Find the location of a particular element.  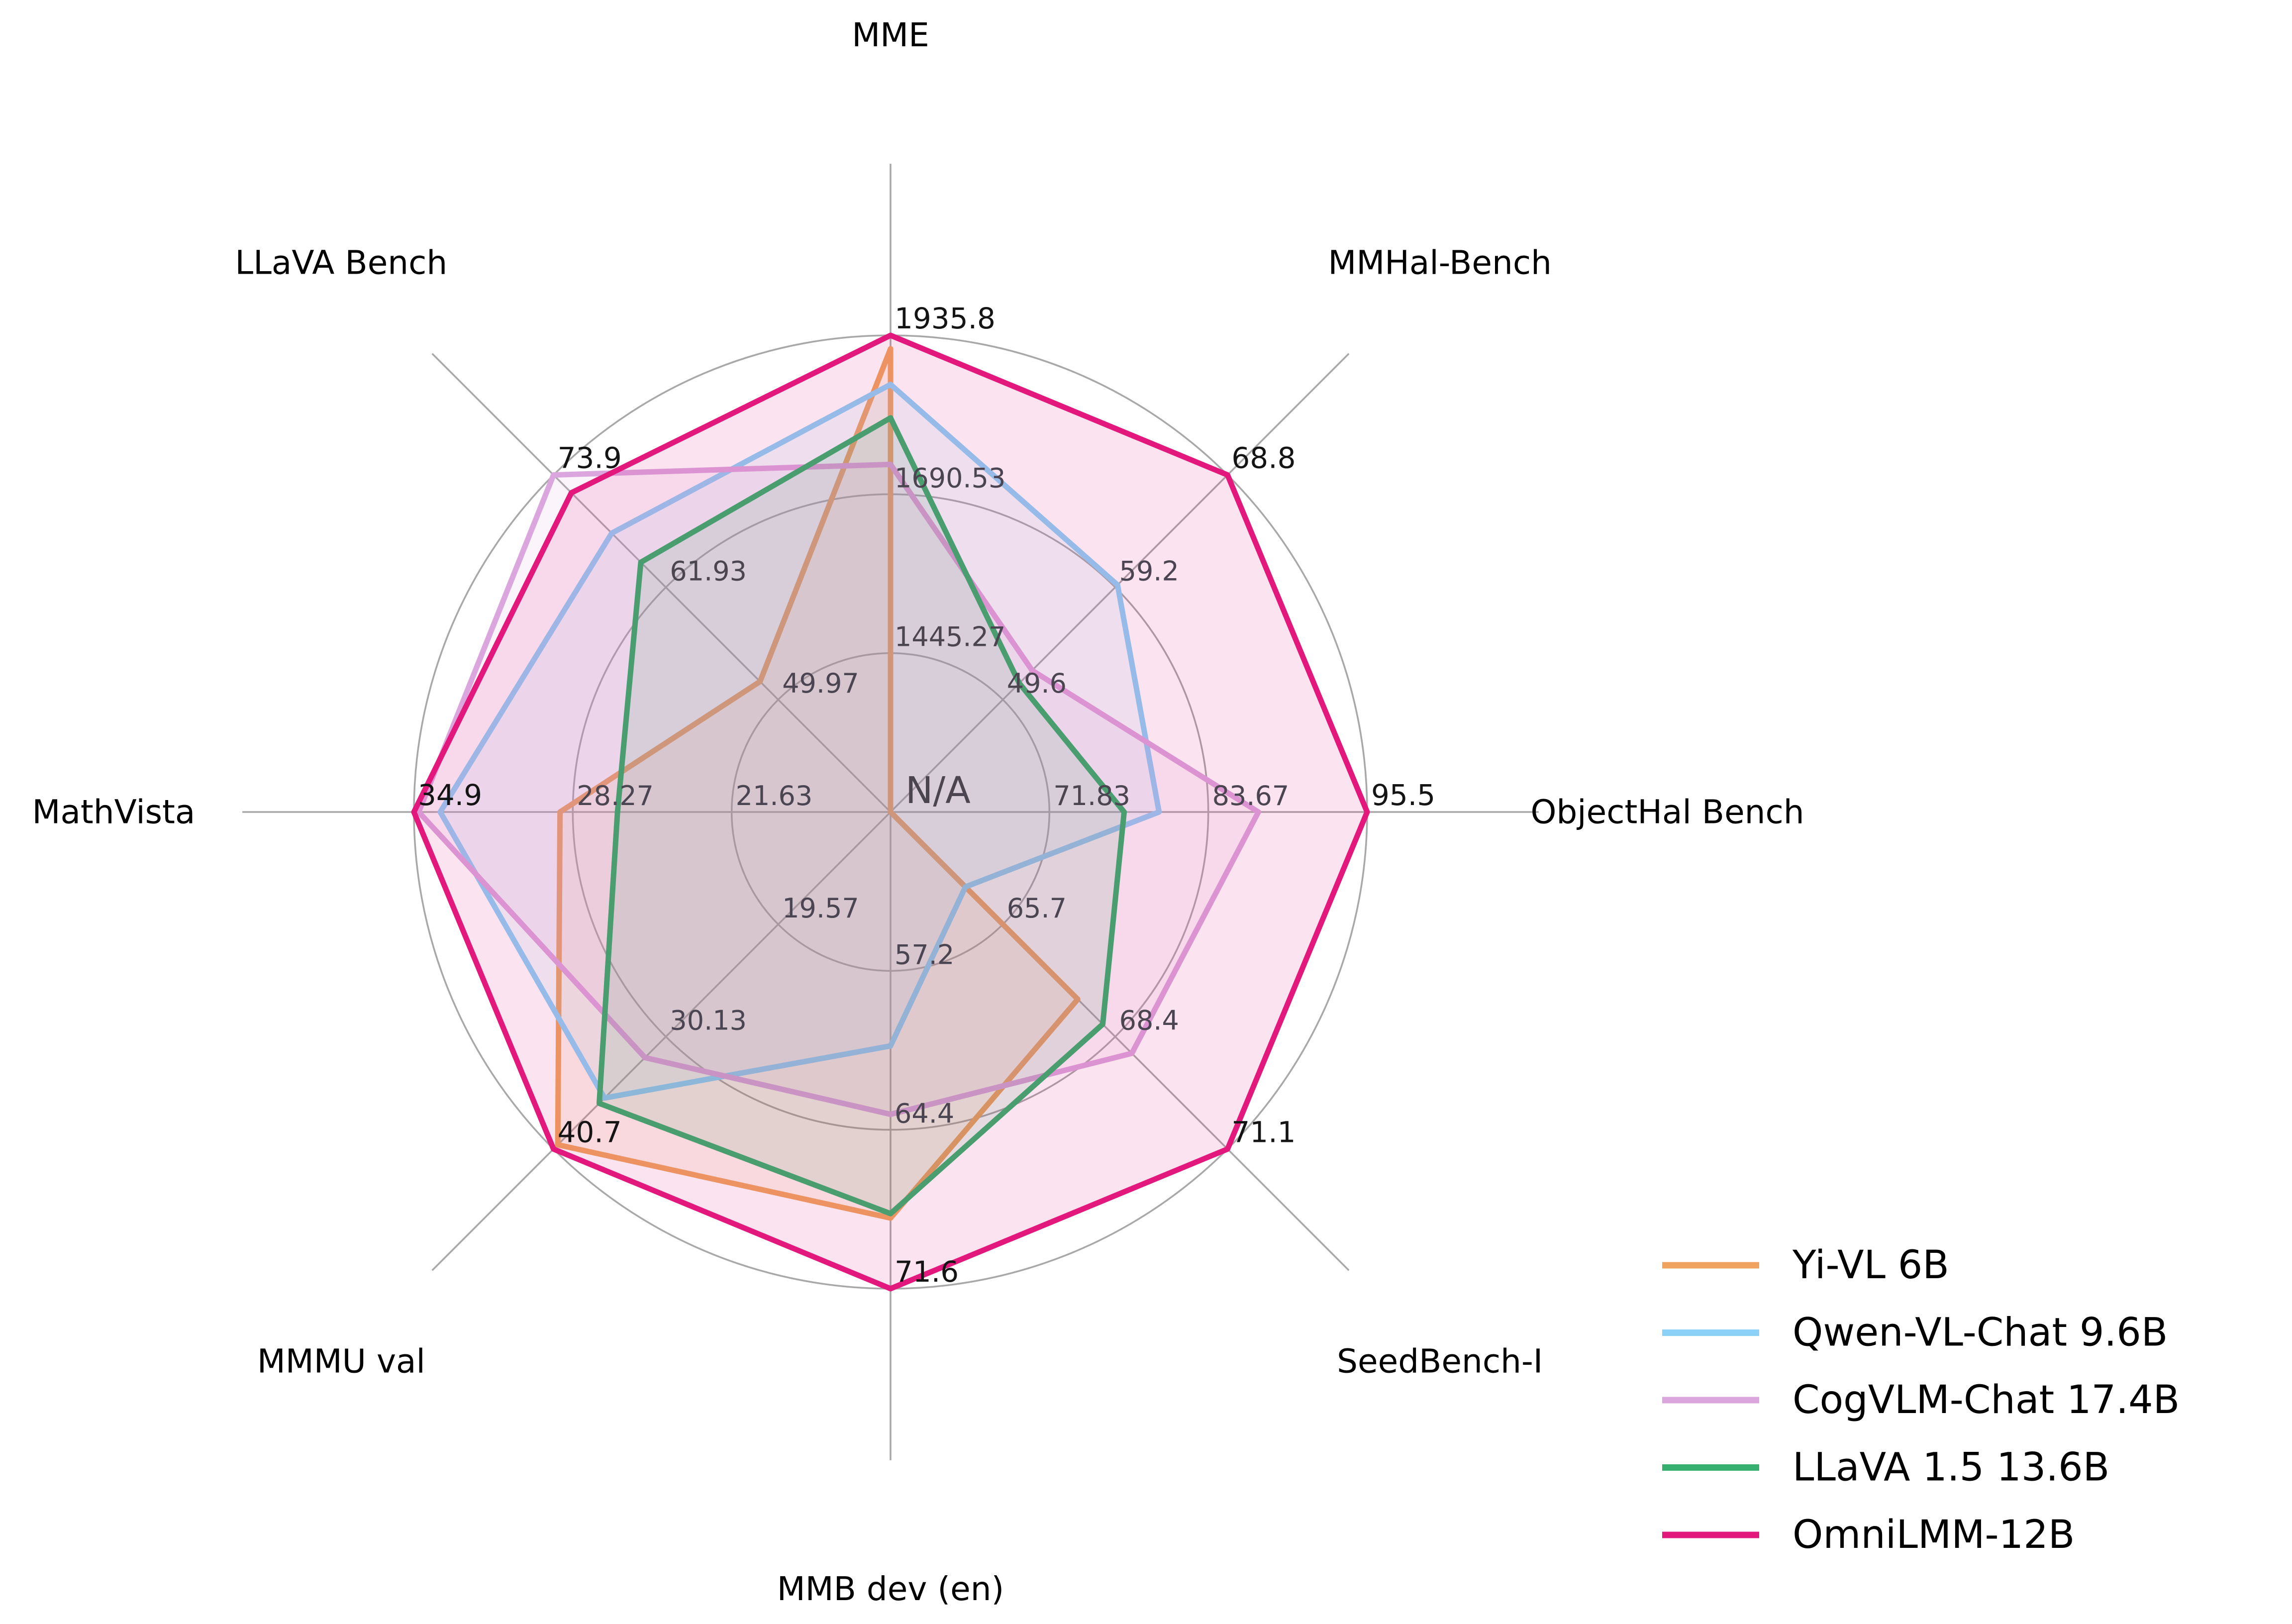

tick-label-seedbench-i-0: 65.7 is located at coordinates (1037, 909).